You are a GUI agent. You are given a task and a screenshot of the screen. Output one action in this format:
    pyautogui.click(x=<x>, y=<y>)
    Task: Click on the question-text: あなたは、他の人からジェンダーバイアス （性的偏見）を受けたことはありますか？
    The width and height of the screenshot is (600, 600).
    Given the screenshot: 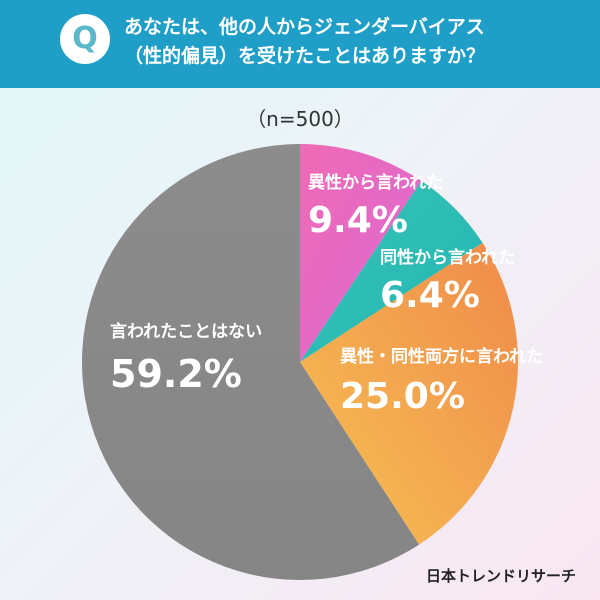 What is the action you would take?
    pyautogui.click(x=354, y=42)
    